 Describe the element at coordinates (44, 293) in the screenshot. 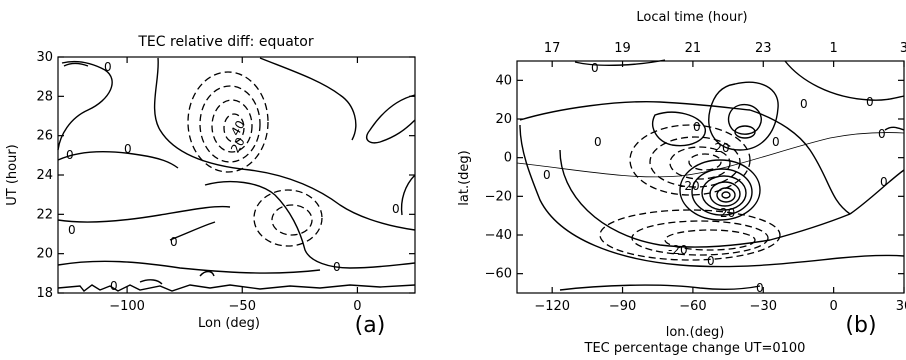

I see `y-tick-label: 18` at that location.